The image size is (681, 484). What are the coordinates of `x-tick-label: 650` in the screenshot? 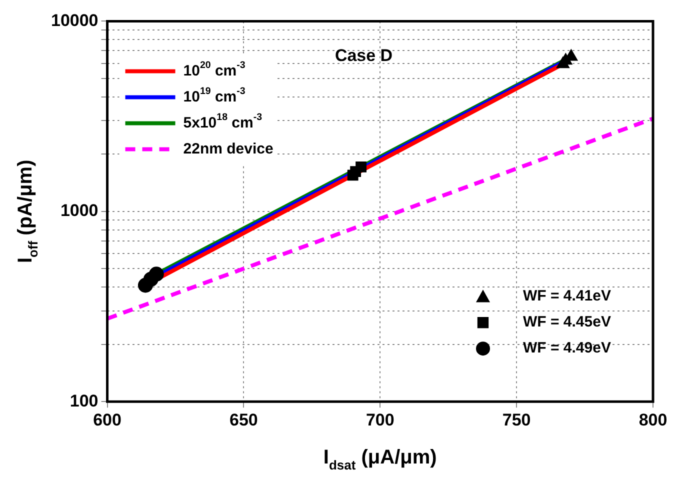 It's located at (244, 420).